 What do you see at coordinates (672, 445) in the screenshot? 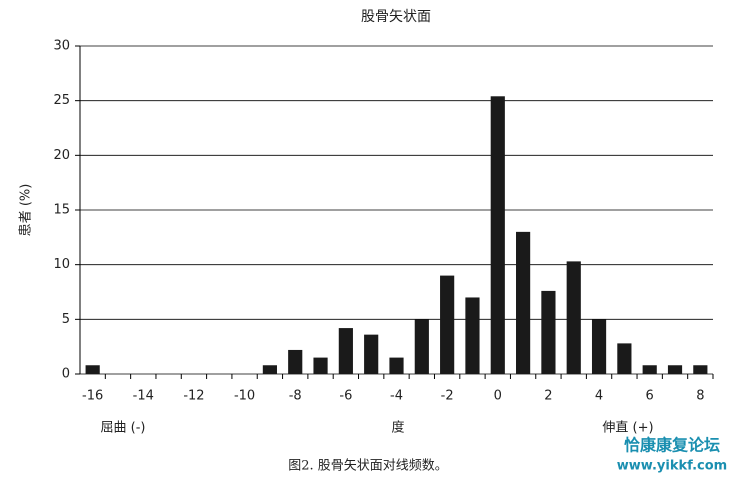
I see `watermark: 恰康康复论坛` at bounding box center [672, 445].